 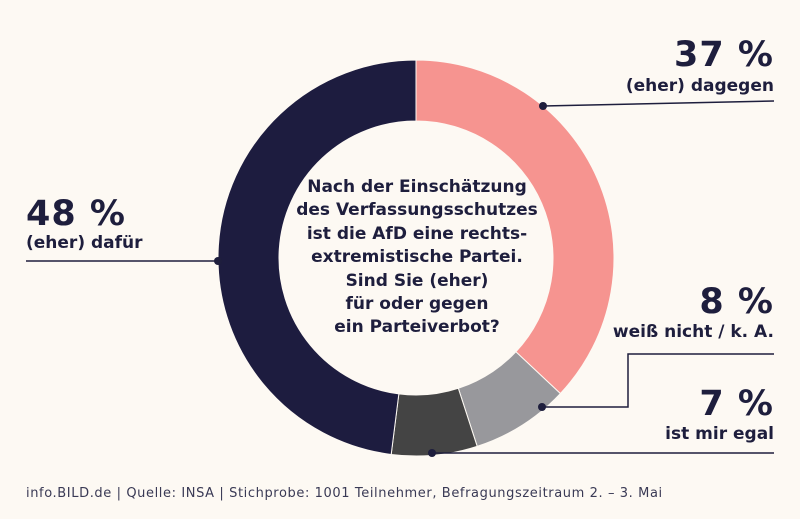 I want to click on center-question-line: Sind Sie (eher), so click(x=417, y=280).